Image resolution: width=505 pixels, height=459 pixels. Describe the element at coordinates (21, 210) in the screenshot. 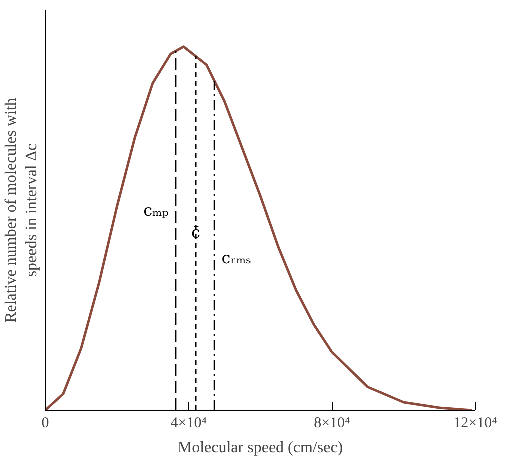

I see `y-axis-title: Relative number of molecules with speeds in interval Δc` at that location.